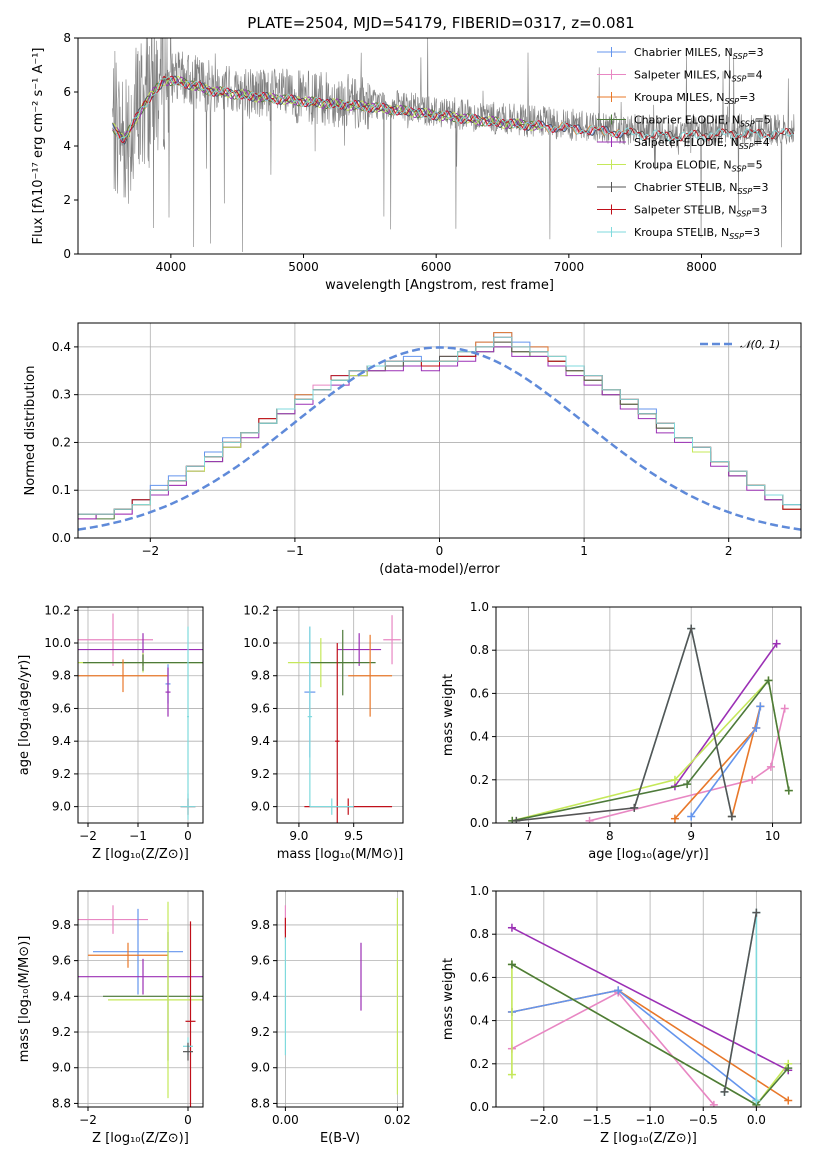 This screenshot has height=1170, width=819. What do you see at coordinates (115, 639) in the screenshot?
I see `errorbar-salpeter_miles` at bounding box center [115, 639].